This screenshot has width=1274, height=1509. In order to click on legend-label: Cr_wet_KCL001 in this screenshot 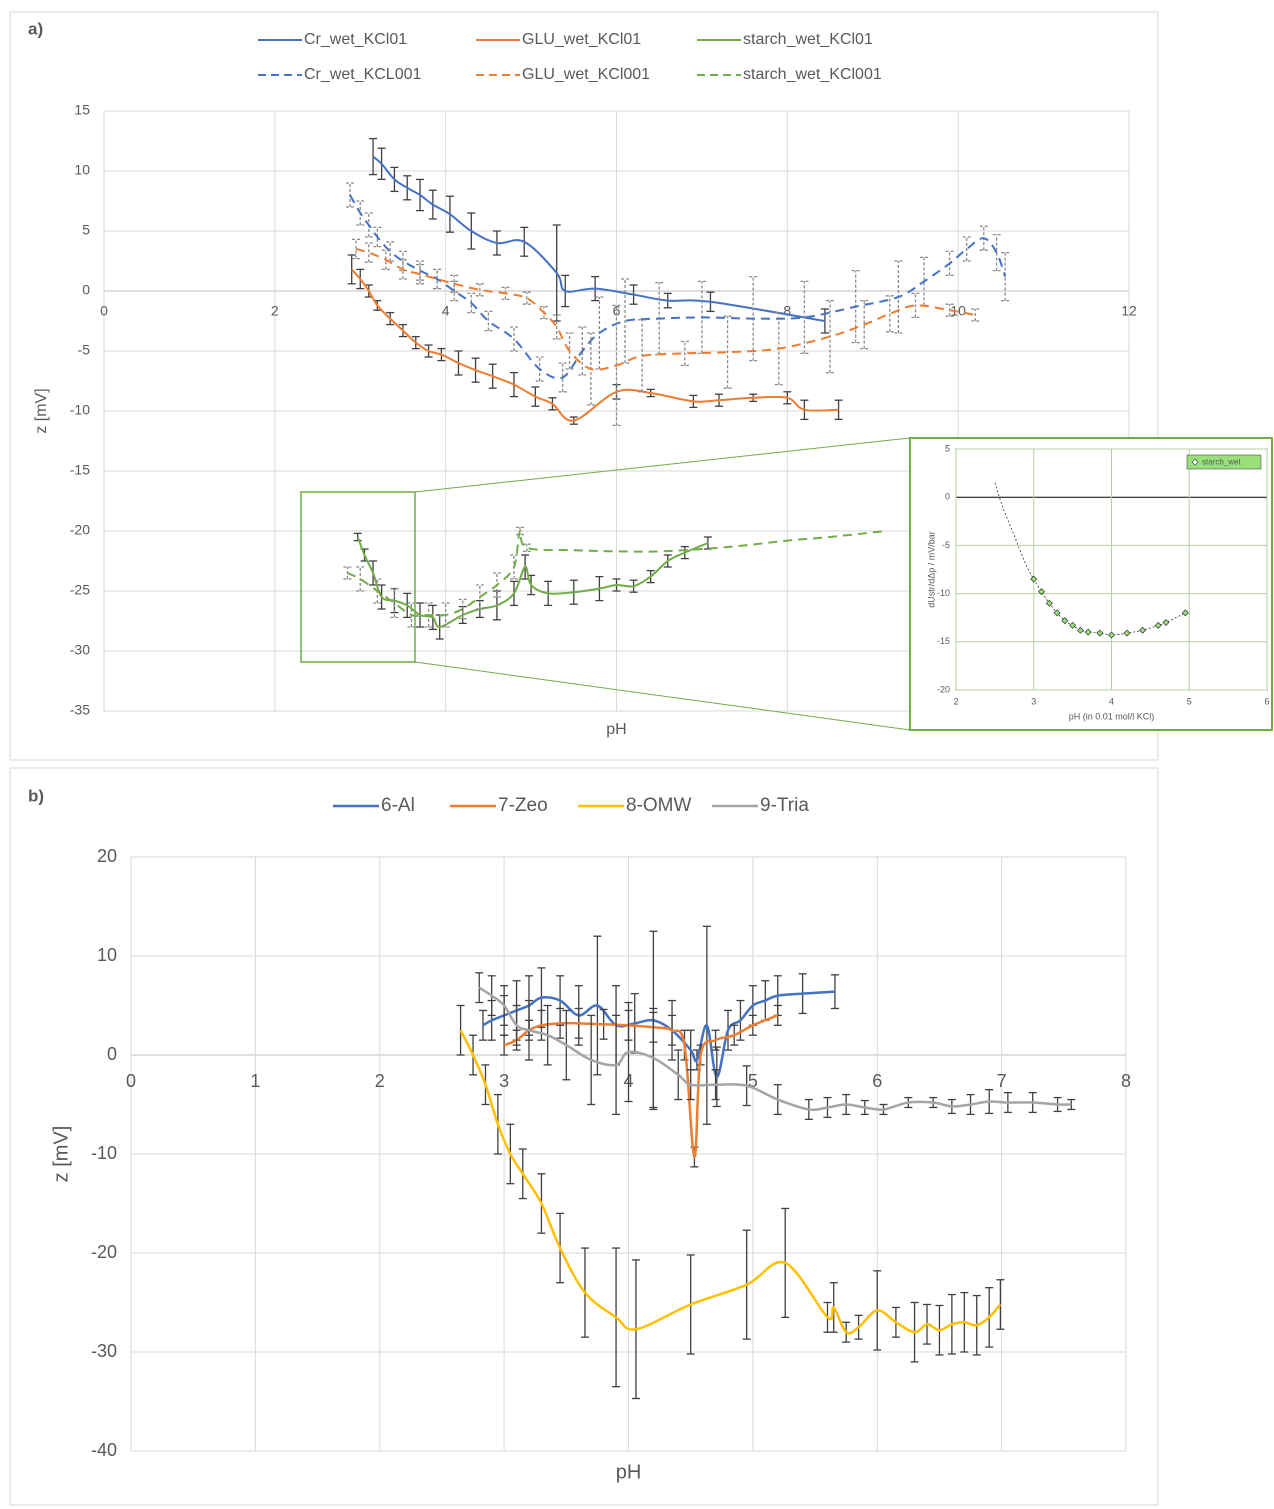, I will do `click(363, 74)`.